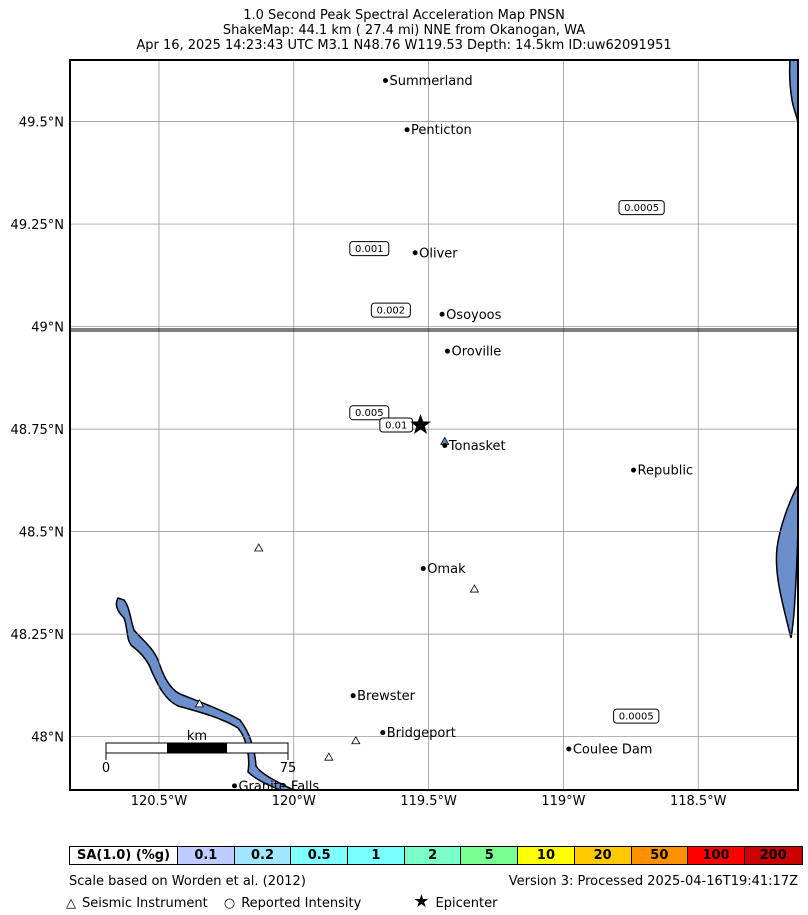  Describe the element at coordinates (446, 569) in the screenshot. I see `city-label: Omak` at that location.